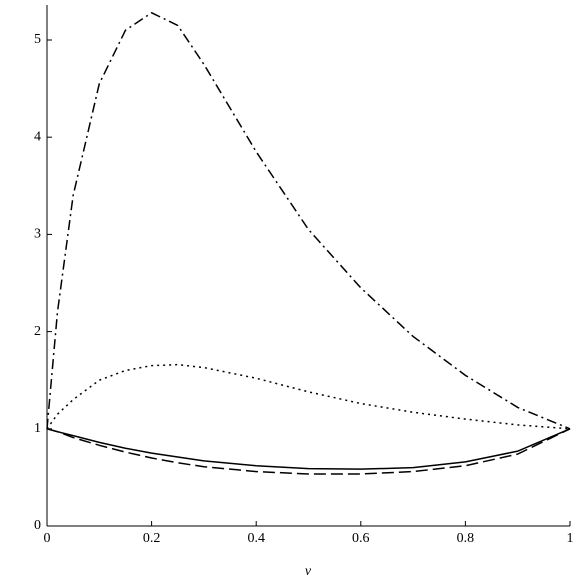 Image resolution: width=581 pixels, height=581 pixels. Describe the element at coordinates (570, 538) in the screenshot. I see `x-tick-label: 1` at that location.